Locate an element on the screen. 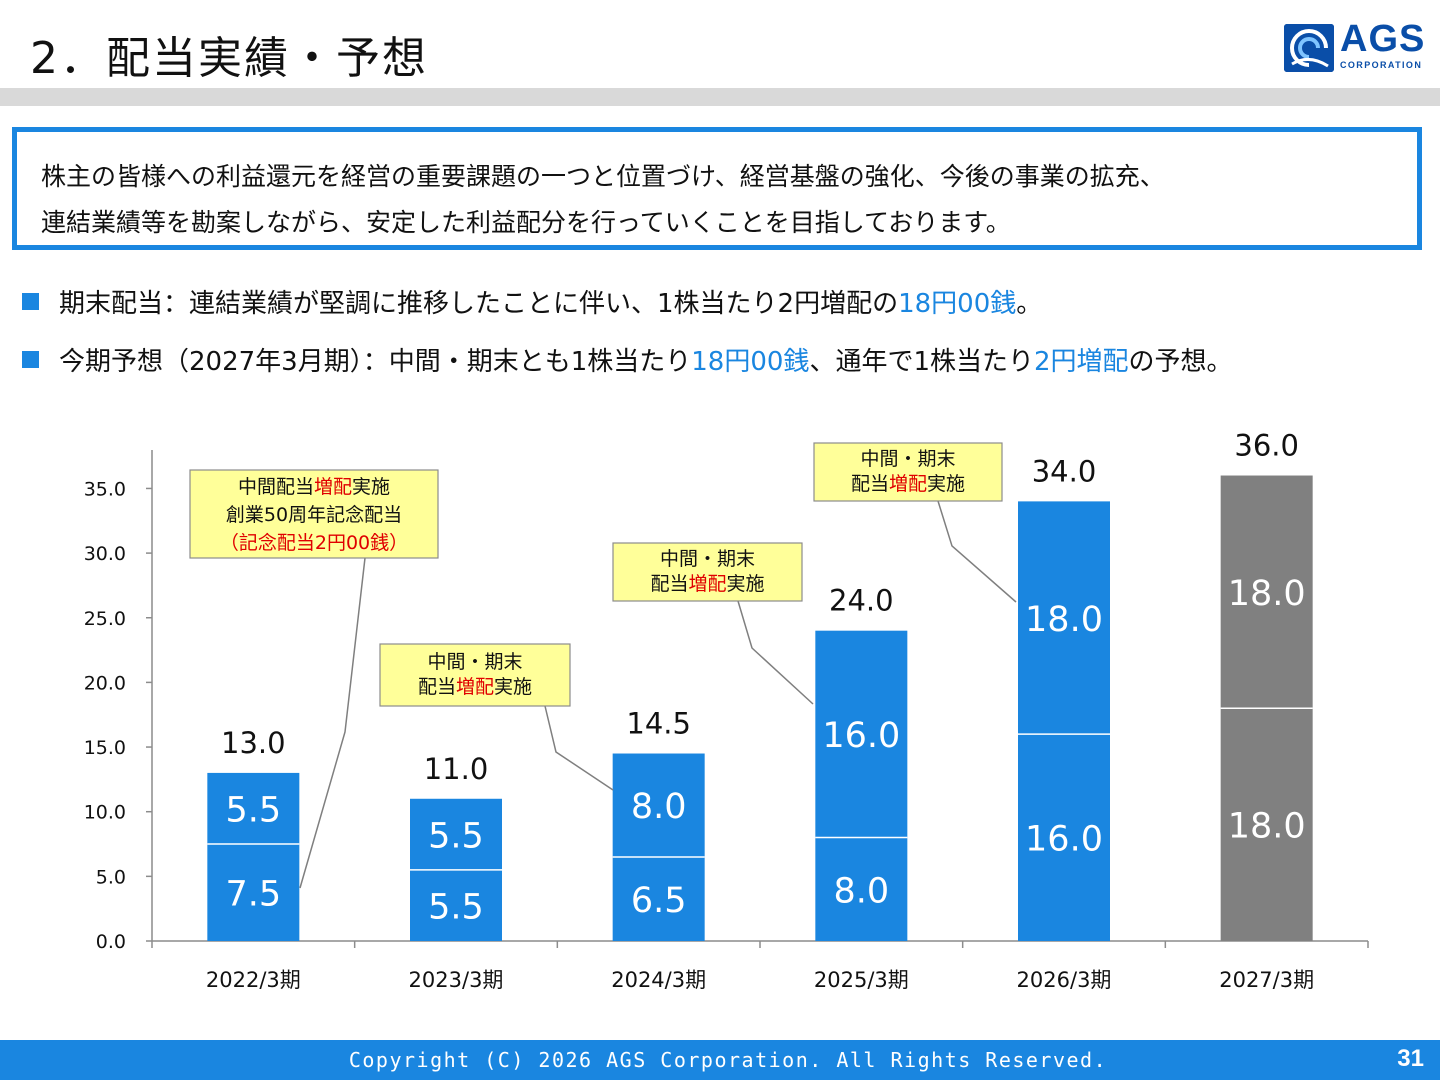  y-tick-label: 15.0 is located at coordinates (105, 748).